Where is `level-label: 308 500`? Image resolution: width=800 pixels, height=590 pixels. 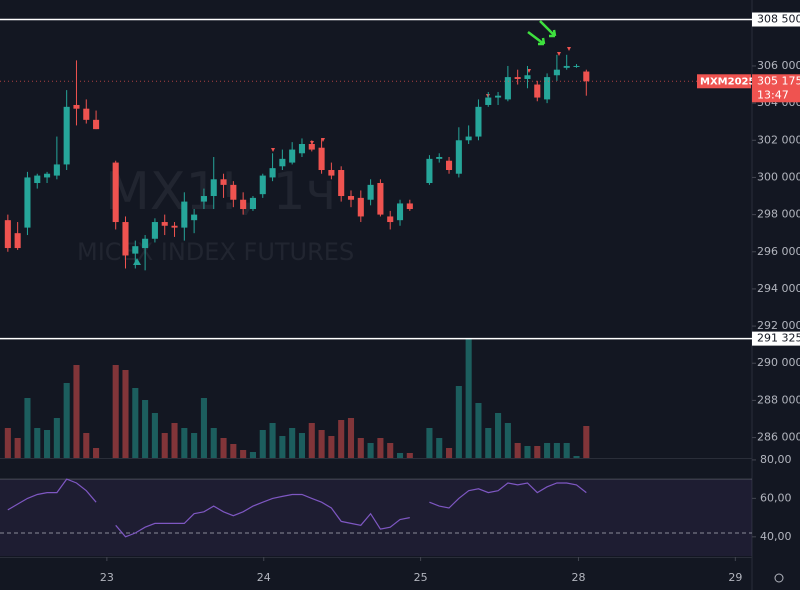
level-label: 308 500 is located at coordinates (778, 19).